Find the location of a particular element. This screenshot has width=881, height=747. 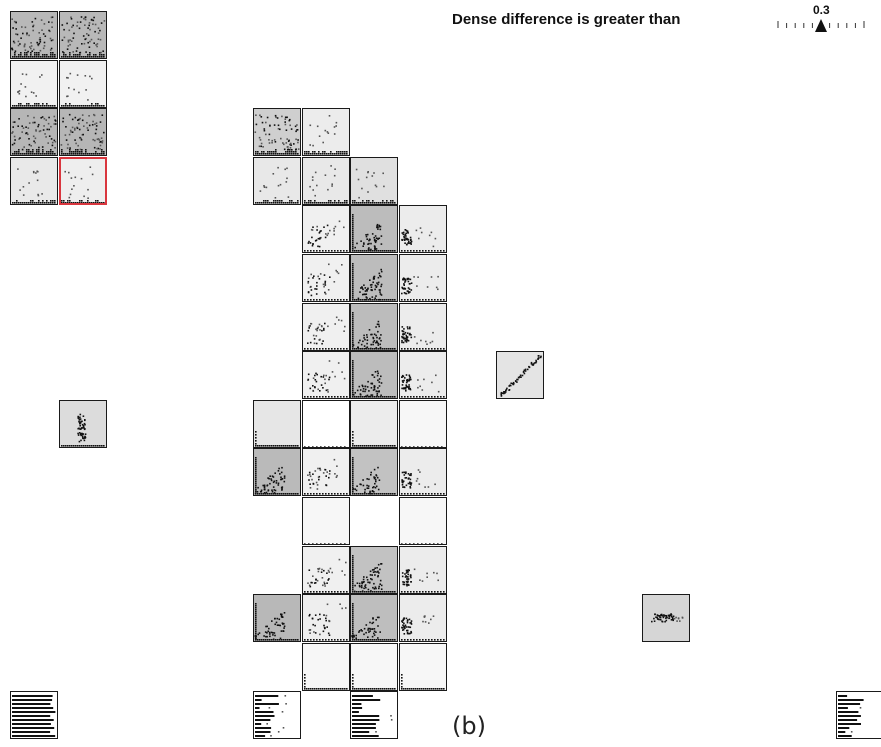

scatterplot-blob-horizontal is located at coordinates (667, 618).